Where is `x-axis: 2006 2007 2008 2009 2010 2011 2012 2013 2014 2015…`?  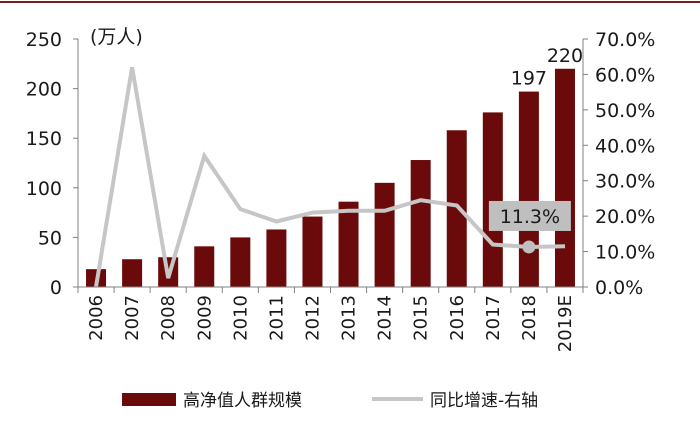 x-axis: 2006 2007 2008 2009 2010 2011 2012 2013 2014 2015… is located at coordinates (330, 319).